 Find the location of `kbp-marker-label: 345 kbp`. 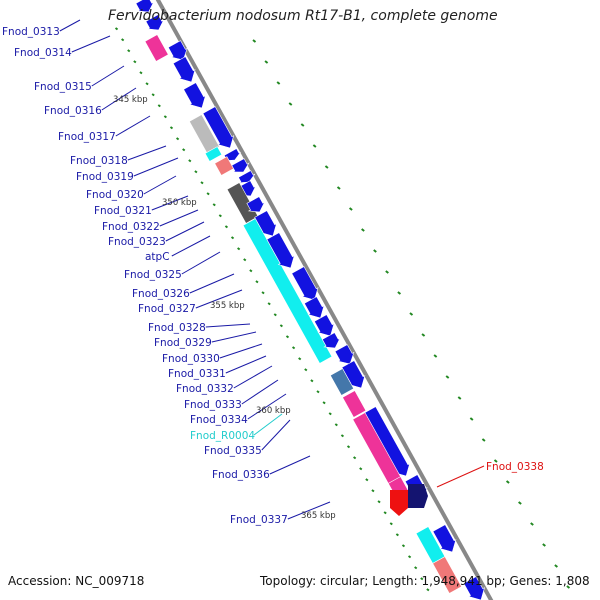

kbp-marker-label: 345 kbp is located at coordinates (130, 100).